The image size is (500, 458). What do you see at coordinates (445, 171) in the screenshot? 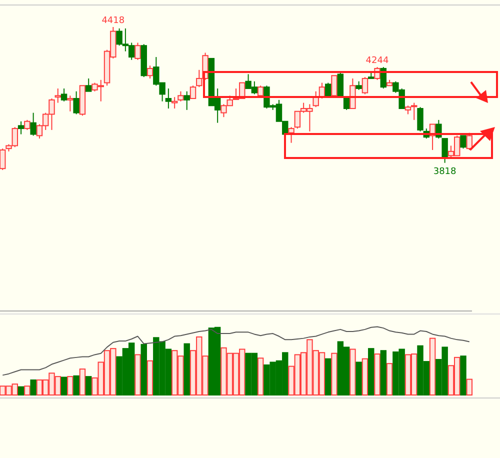
I see `annotation: 3818` at bounding box center [445, 171].